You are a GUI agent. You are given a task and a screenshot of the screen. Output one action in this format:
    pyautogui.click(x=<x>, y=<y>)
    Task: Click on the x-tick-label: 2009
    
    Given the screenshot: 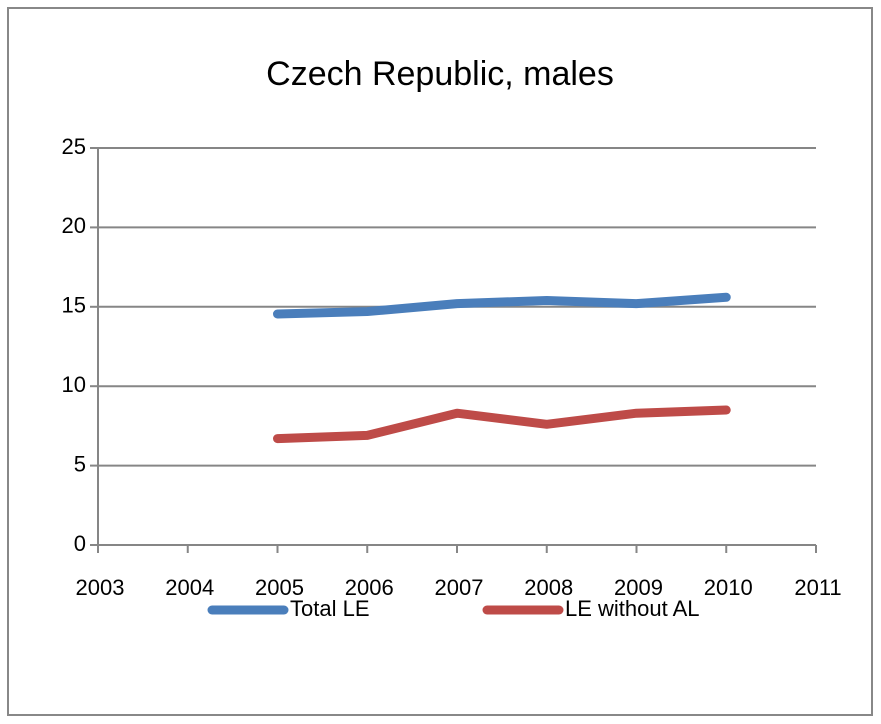 What is the action you would take?
    pyautogui.click(x=638, y=587)
    